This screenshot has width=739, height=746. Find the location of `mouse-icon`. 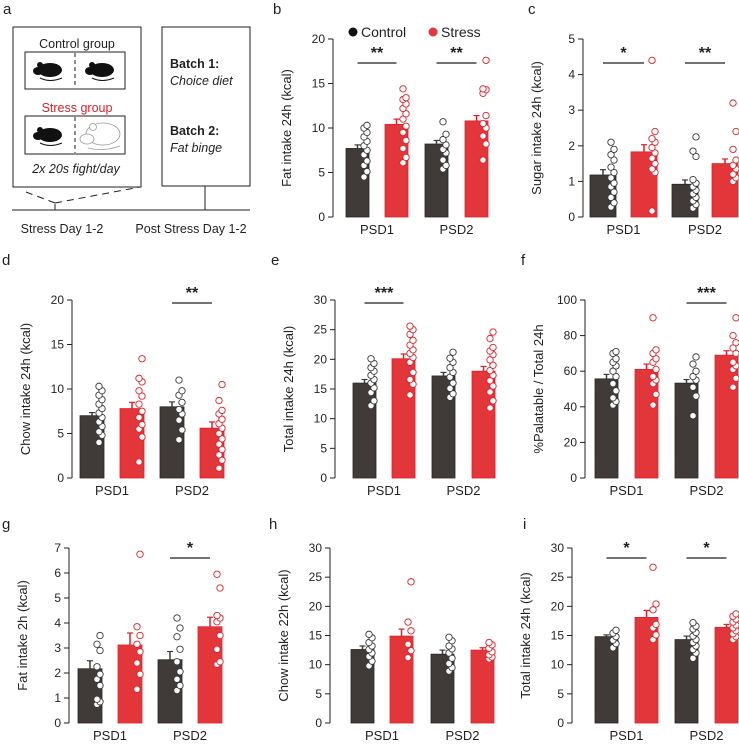

mouse-icon is located at coordinates (100, 71).